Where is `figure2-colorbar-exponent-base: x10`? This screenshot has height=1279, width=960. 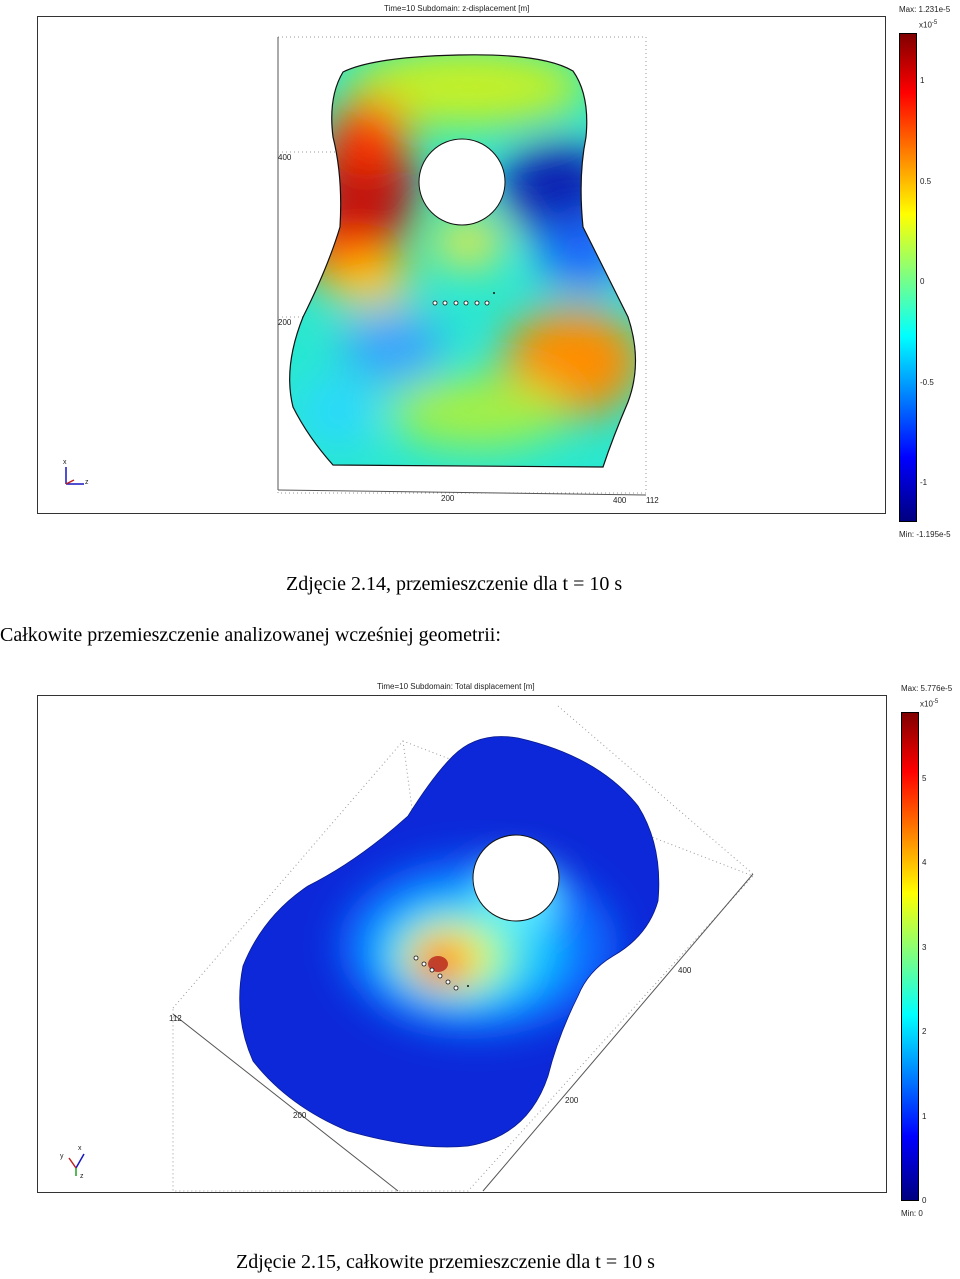
figure2-colorbar-exponent-base: x10 is located at coordinates (926, 704).